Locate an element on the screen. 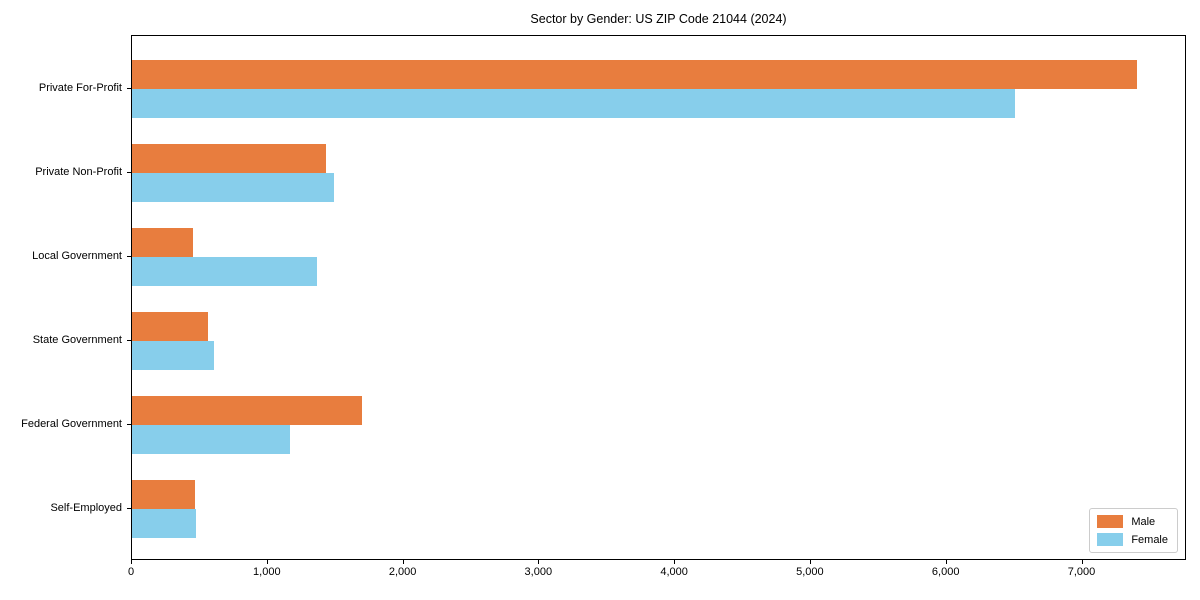  xtick-label-0: 0 is located at coordinates (131, 572).